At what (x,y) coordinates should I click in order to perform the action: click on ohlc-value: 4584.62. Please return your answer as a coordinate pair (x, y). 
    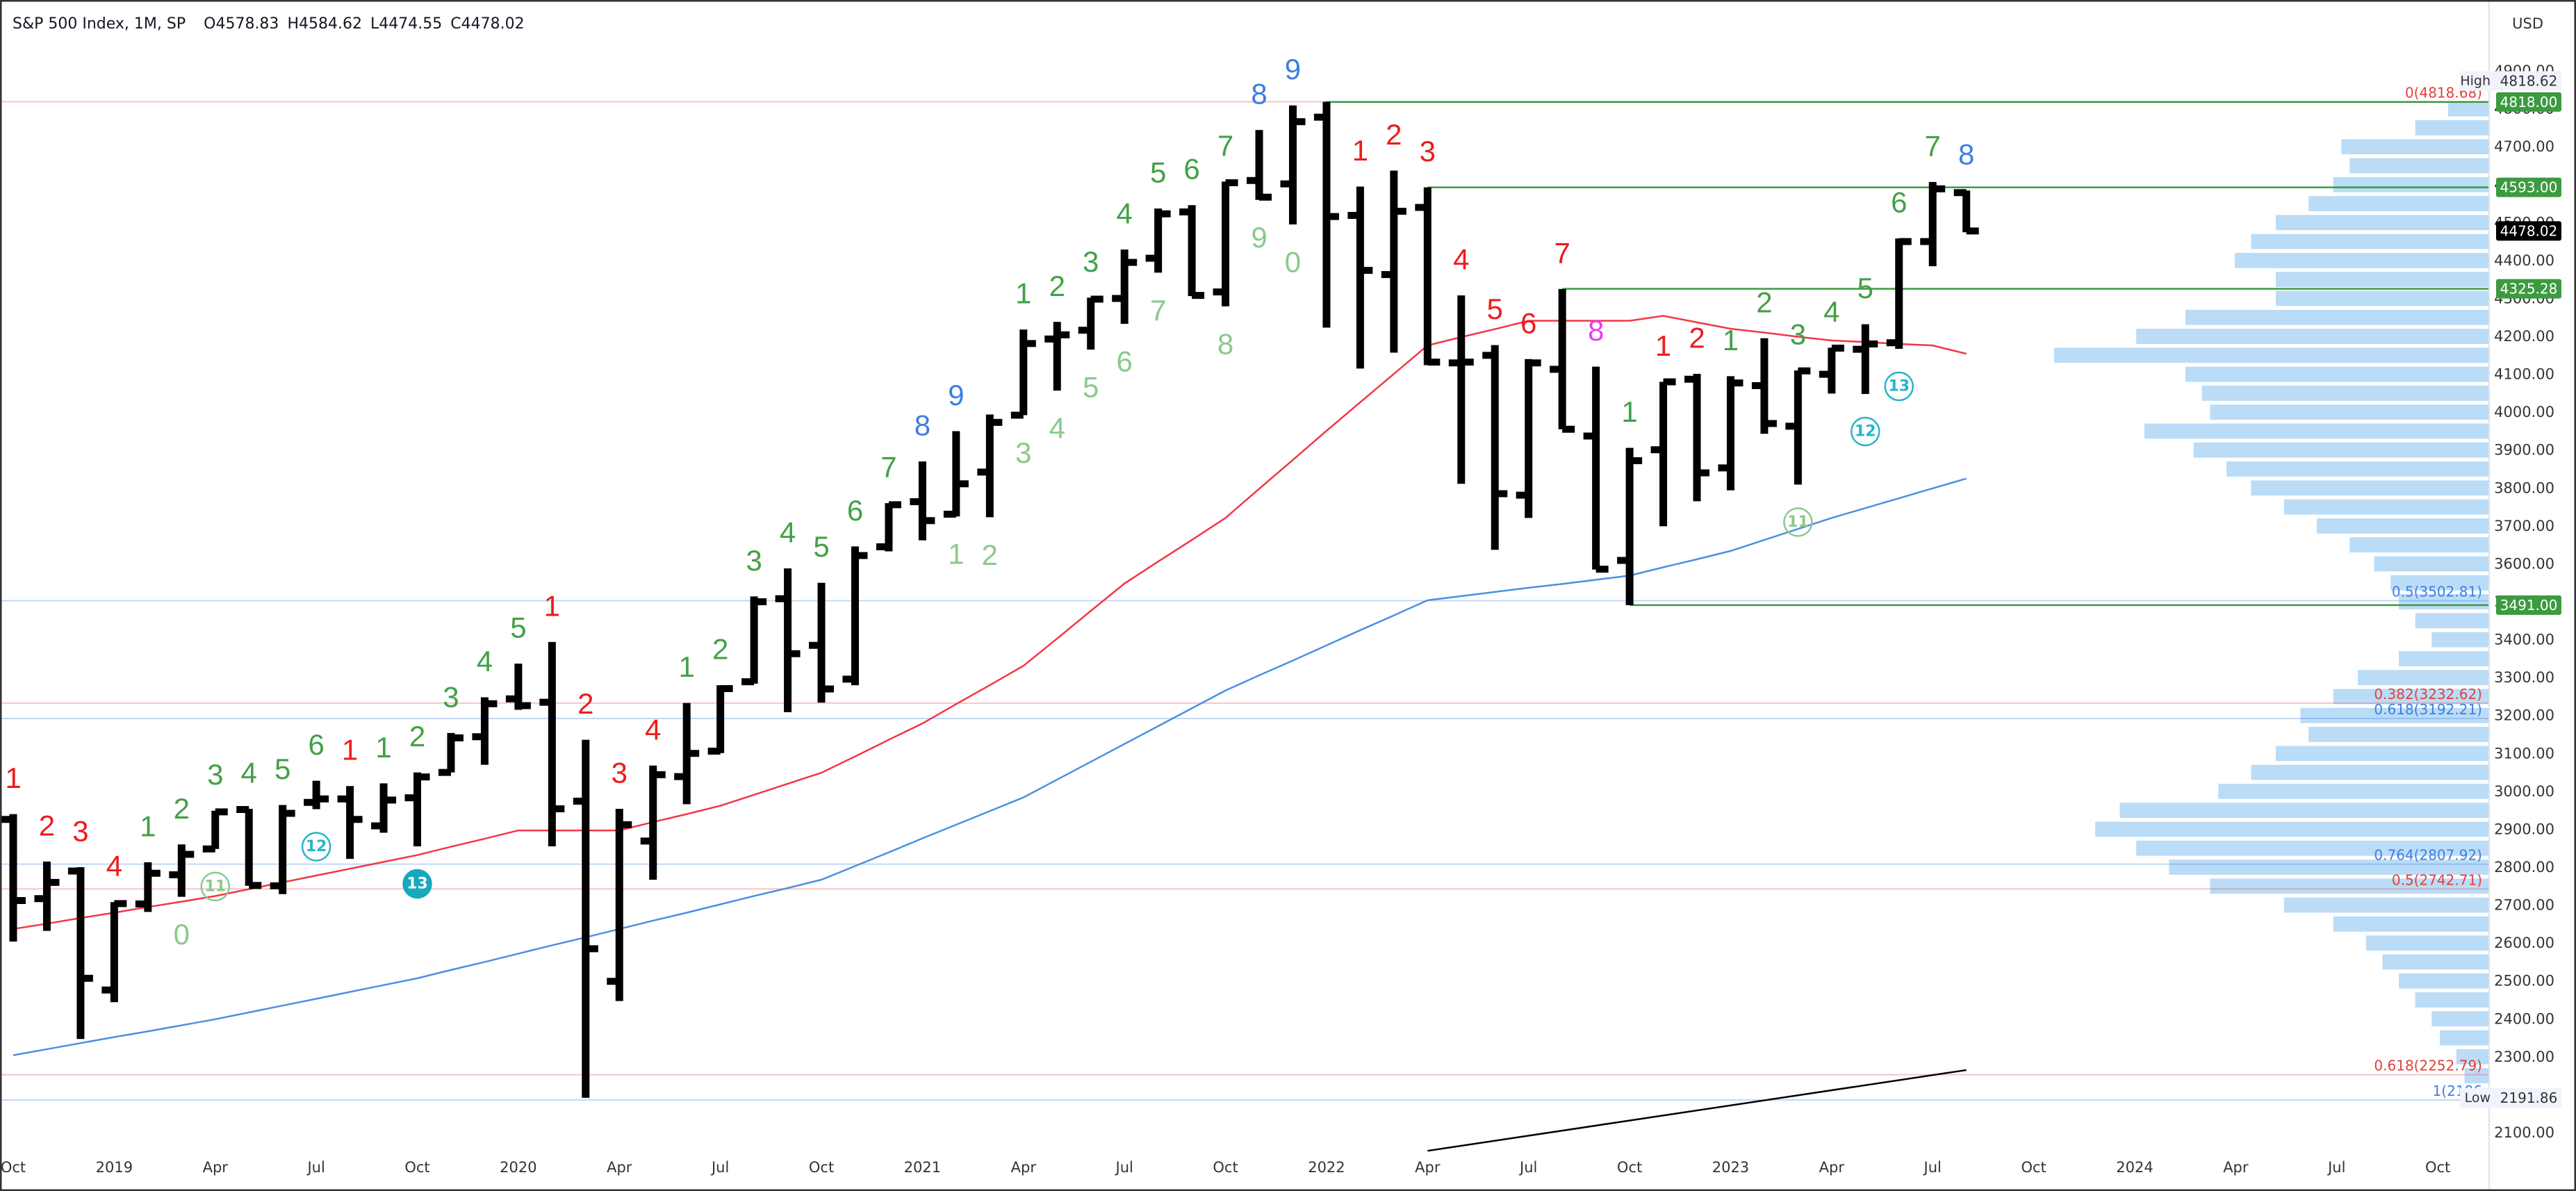
    Looking at the image, I should click on (330, 24).